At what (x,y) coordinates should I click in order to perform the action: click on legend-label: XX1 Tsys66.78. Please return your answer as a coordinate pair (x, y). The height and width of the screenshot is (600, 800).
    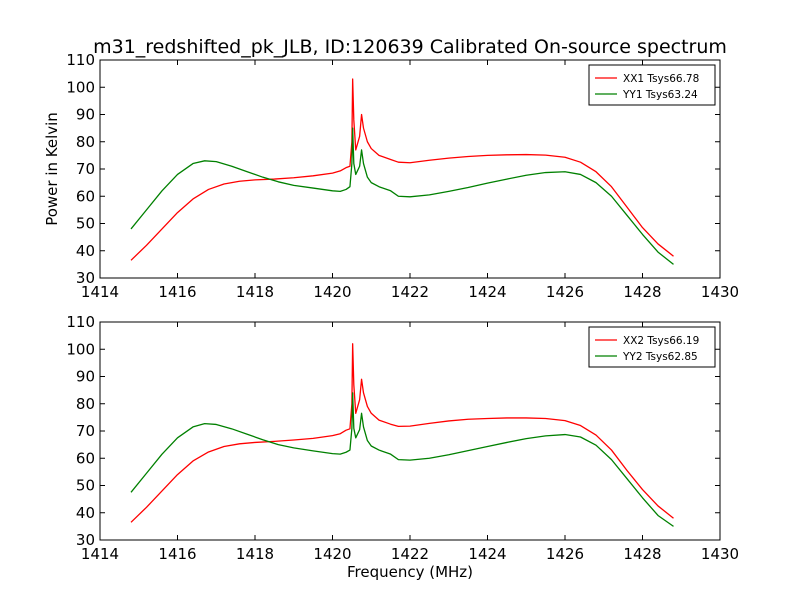
    Looking at the image, I should click on (661, 79).